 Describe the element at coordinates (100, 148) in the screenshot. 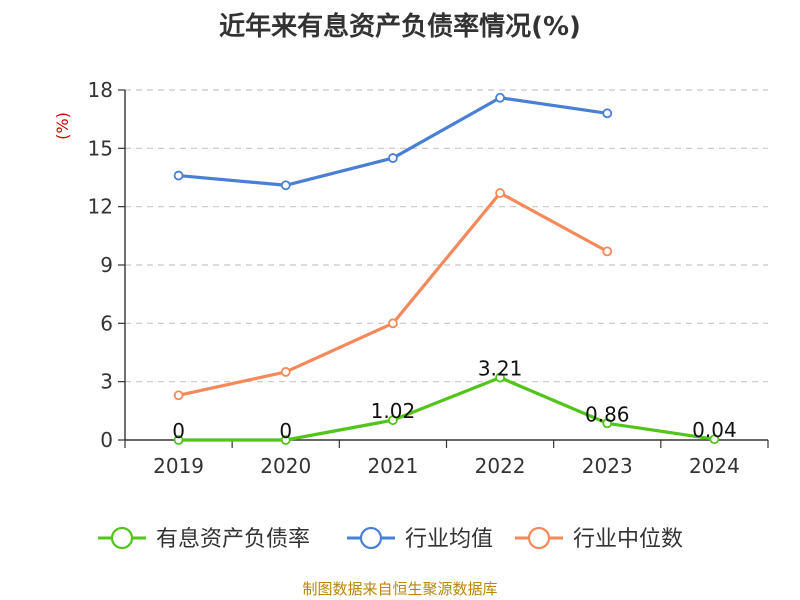

I see `y-tick-label: 15` at that location.